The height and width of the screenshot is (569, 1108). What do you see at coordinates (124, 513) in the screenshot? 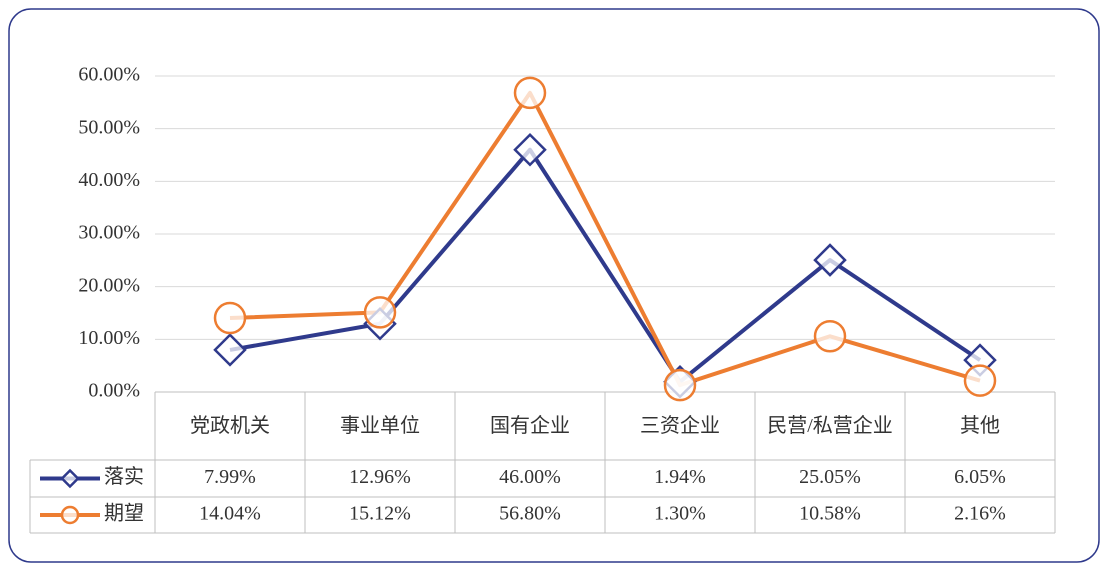
I see `legend-label: 期望` at bounding box center [124, 513].